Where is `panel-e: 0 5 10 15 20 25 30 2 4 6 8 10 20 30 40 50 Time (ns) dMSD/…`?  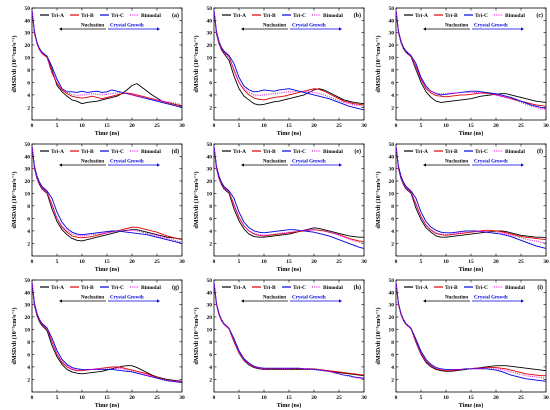 panel-e: 0 5 10 15 20 25 30 2 4 6 8 10 20 30 40 50 Time (ns) dMSD/… is located at coordinates (280, 207).